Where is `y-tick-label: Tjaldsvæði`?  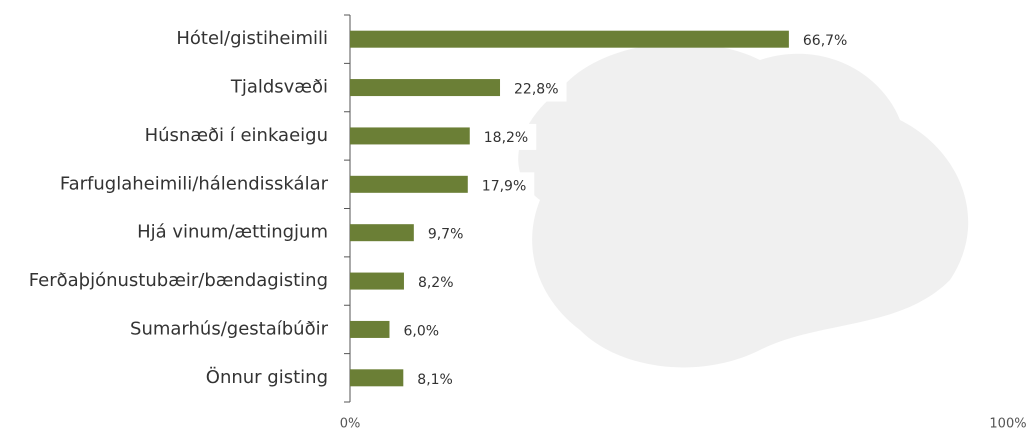 y-tick-label: Tjaldsvæði is located at coordinates (279, 87).